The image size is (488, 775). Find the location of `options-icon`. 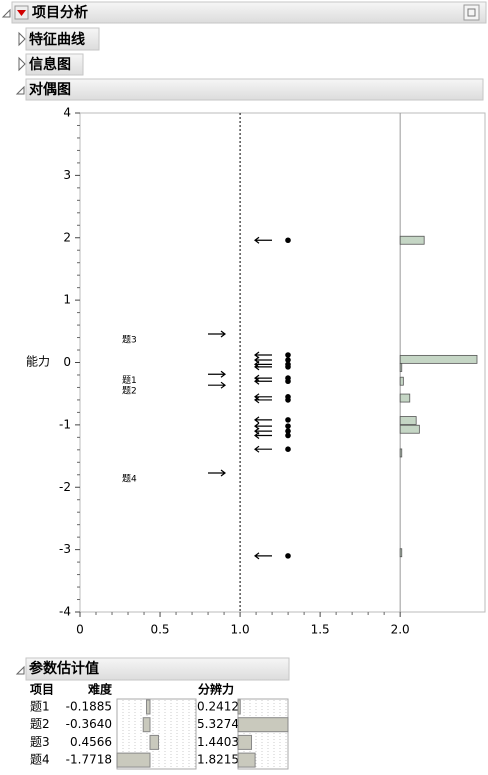

options-icon is located at coordinates (471, 12).